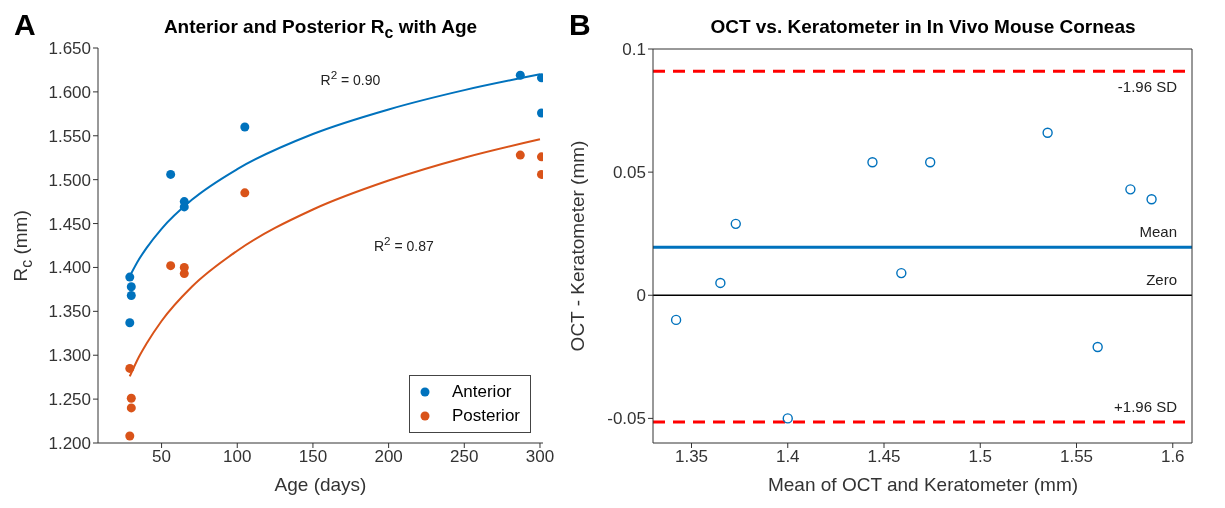  What do you see at coordinates (69, 136) in the screenshot?
I see `y-tick-label: 1.550` at bounding box center [69, 136].